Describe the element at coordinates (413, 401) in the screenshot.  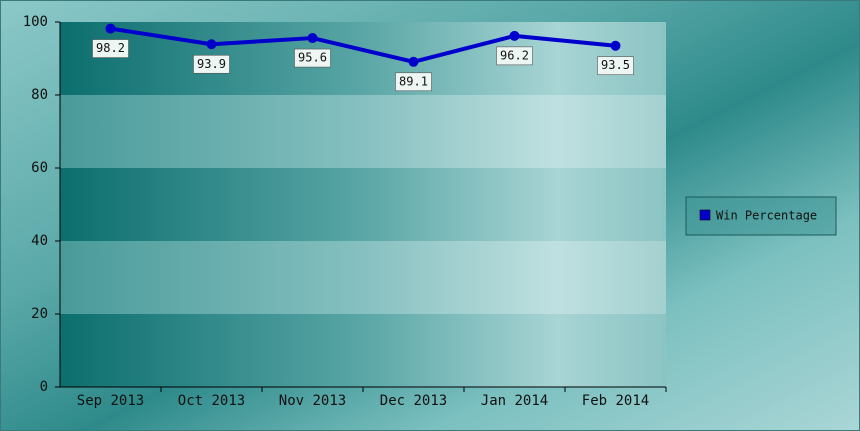
I see `x-tick-label: Dec 2013` at that location.